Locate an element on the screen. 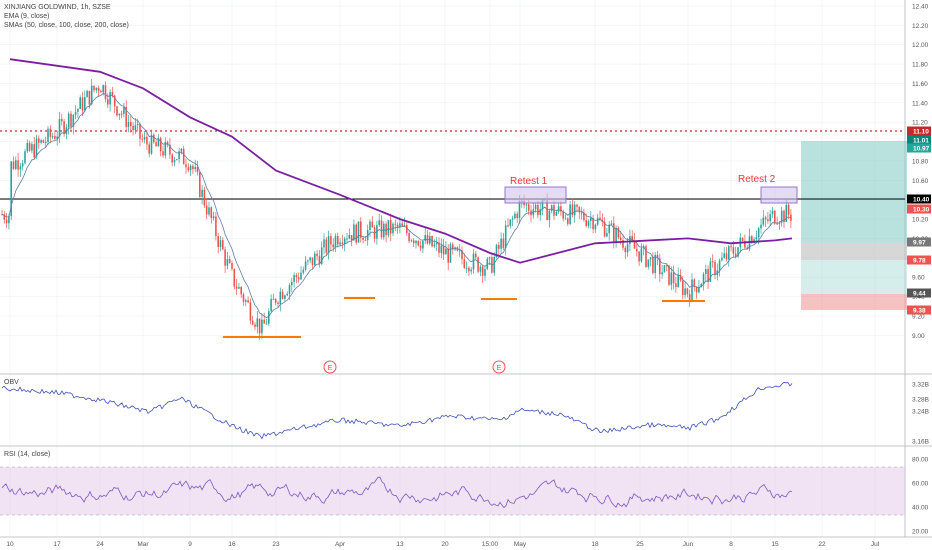  price-tag: 9.97 is located at coordinates (919, 242).